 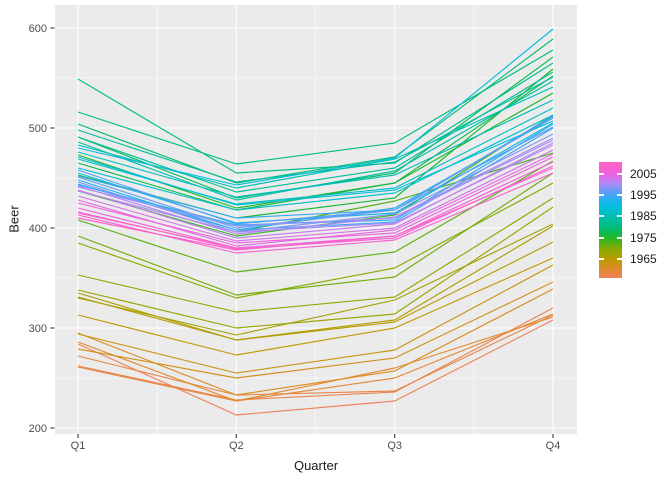 I want to click on y-axis-tick-label: 600, so click(x=38, y=29).